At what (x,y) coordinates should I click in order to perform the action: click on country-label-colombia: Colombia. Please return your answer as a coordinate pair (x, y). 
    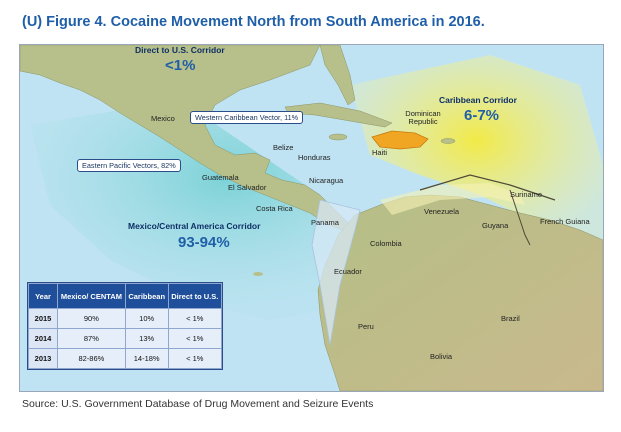
    Looking at the image, I should click on (386, 243).